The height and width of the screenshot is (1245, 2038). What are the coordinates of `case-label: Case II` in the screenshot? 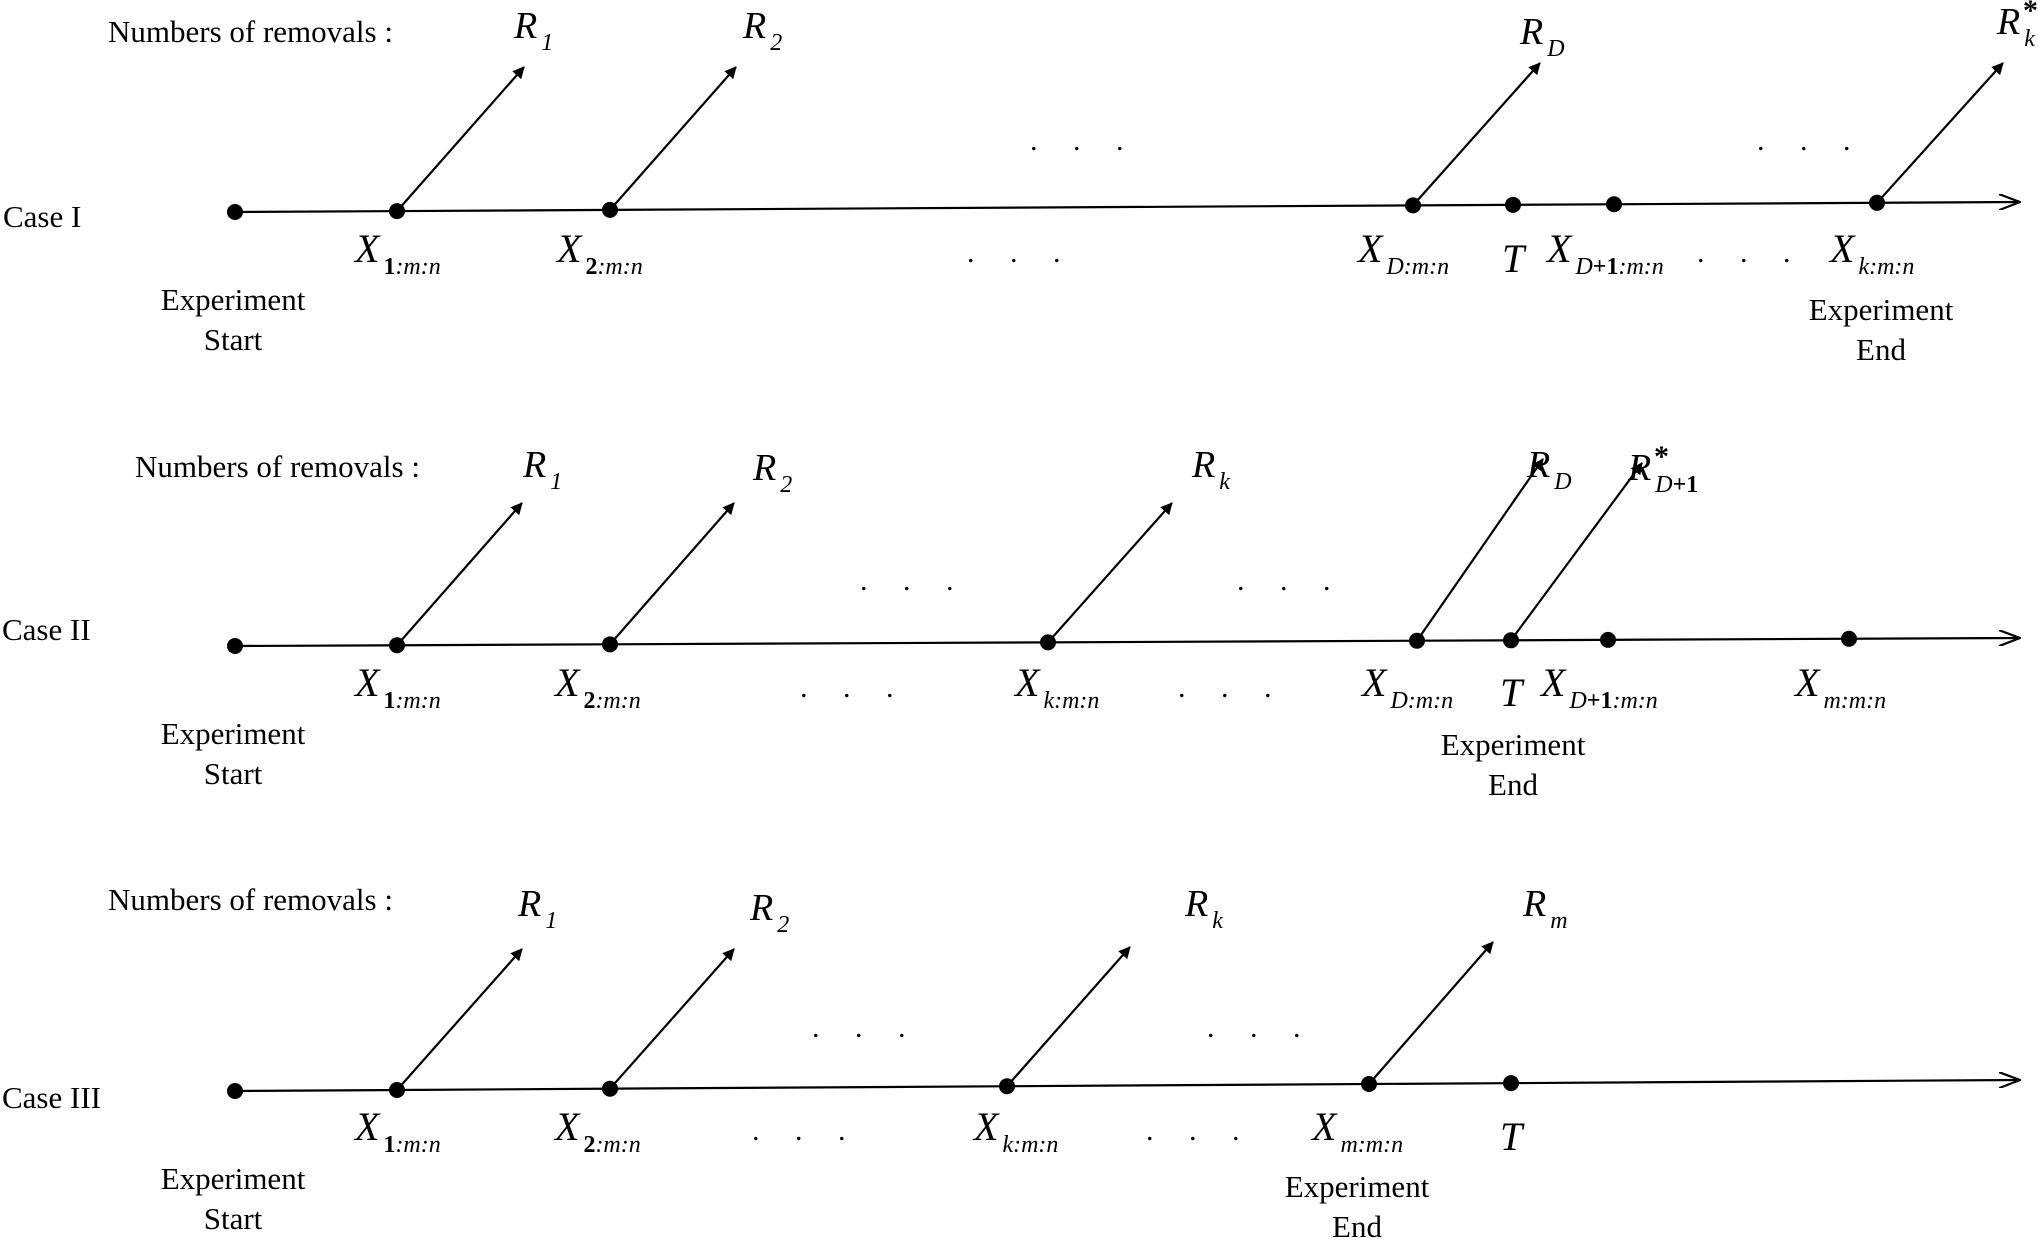 It's located at (46, 629).